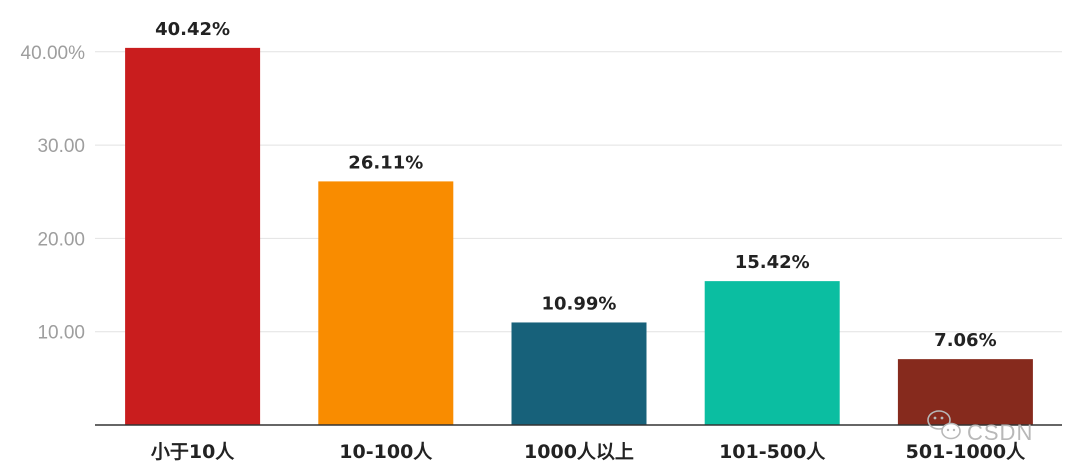 The image size is (1080, 476). Describe the element at coordinates (965, 340) in the screenshot. I see `data-label: 7.06%` at that location.